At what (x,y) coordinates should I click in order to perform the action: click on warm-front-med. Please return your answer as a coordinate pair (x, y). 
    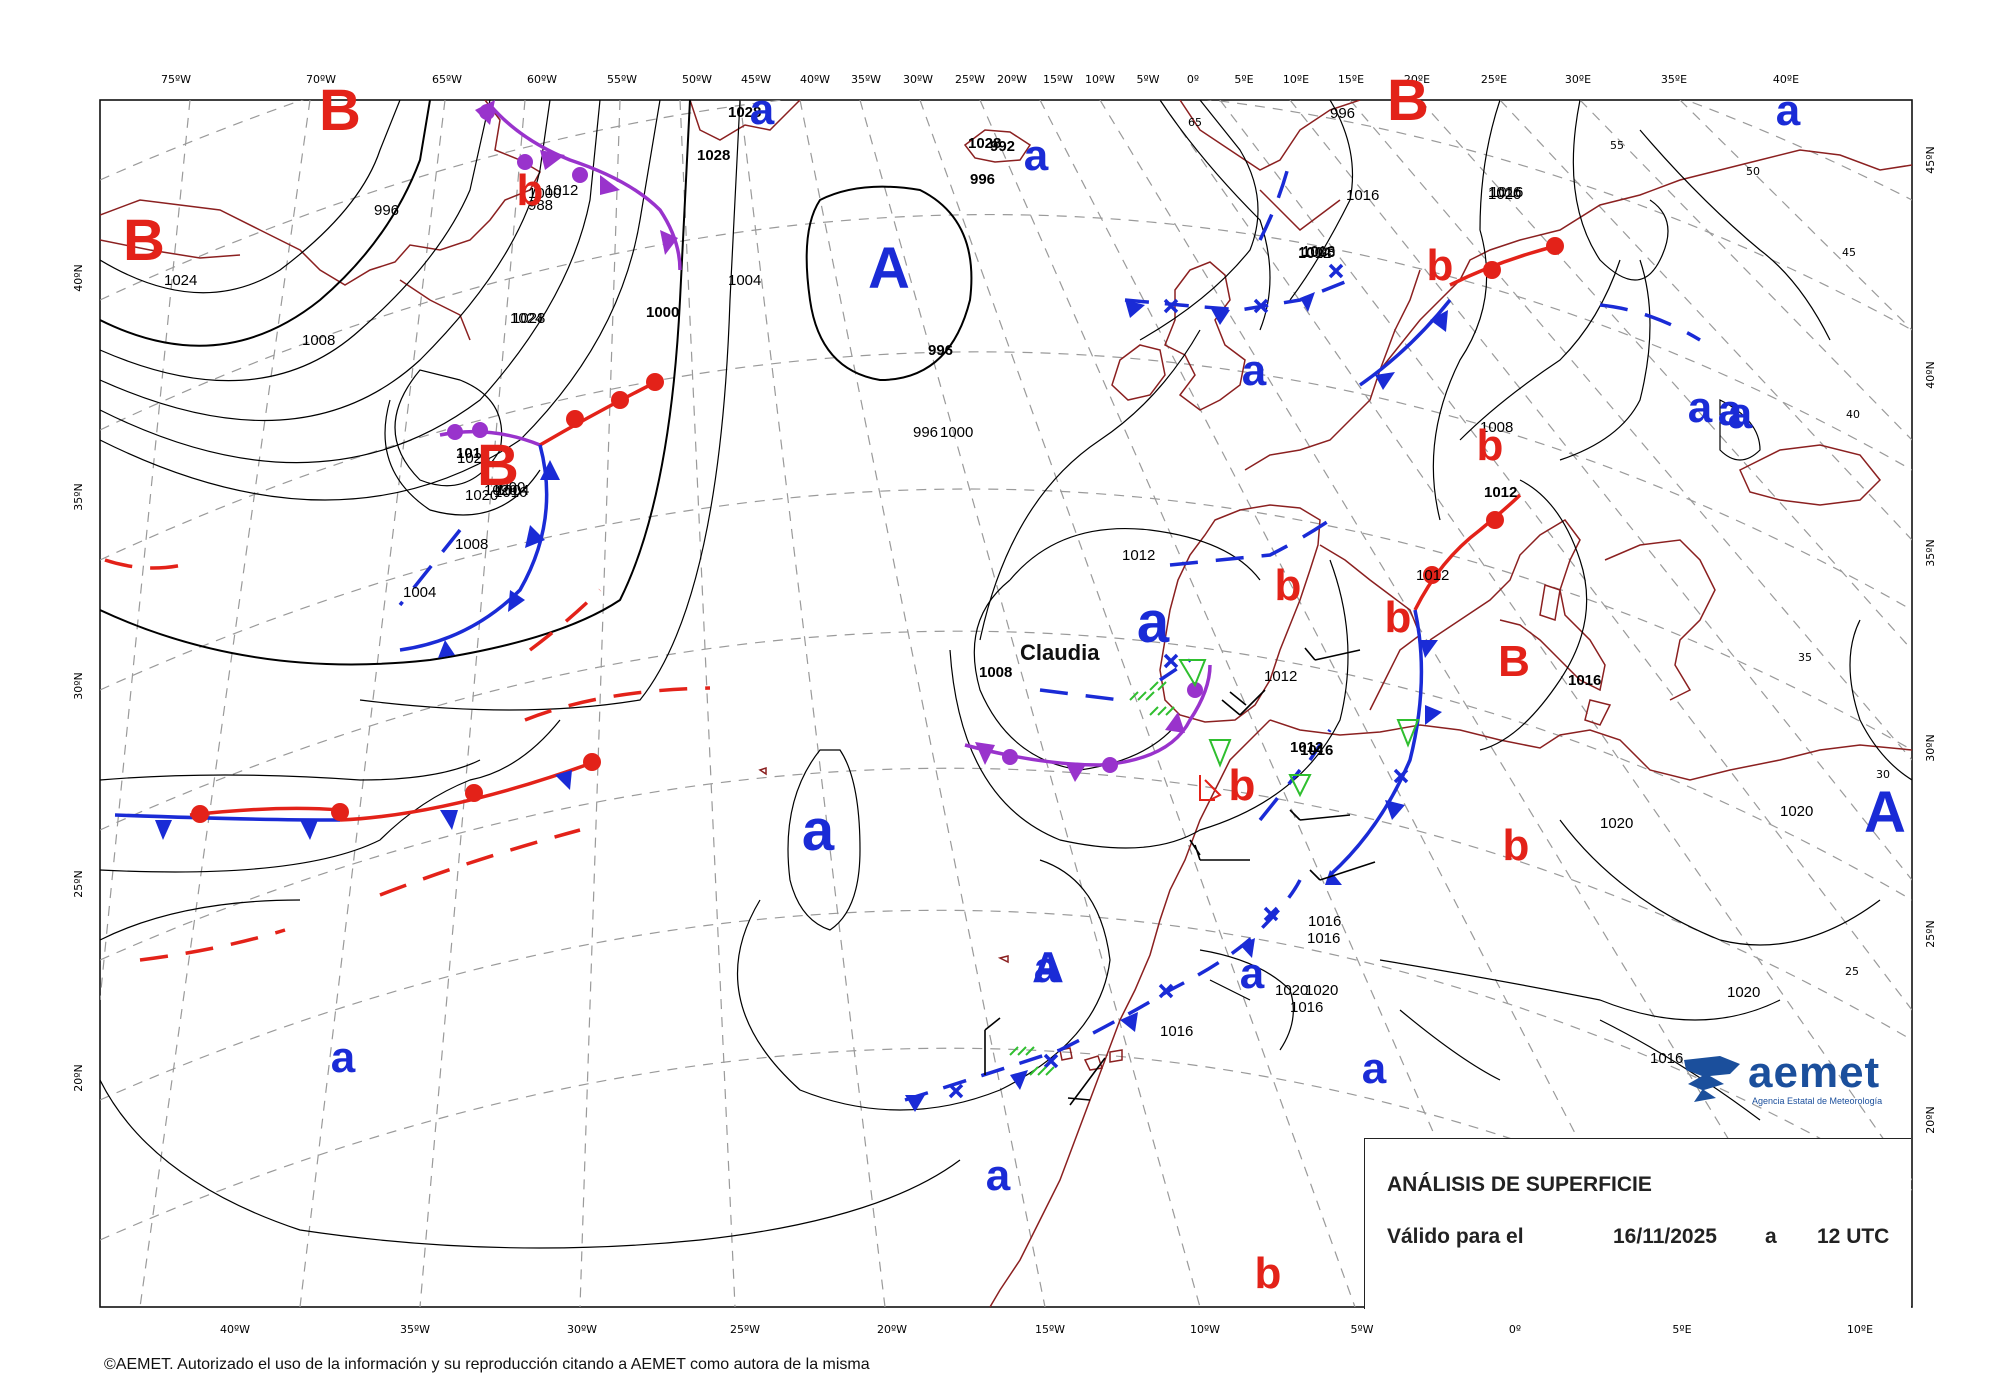
    Looking at the image, I should click on (1467, 552).